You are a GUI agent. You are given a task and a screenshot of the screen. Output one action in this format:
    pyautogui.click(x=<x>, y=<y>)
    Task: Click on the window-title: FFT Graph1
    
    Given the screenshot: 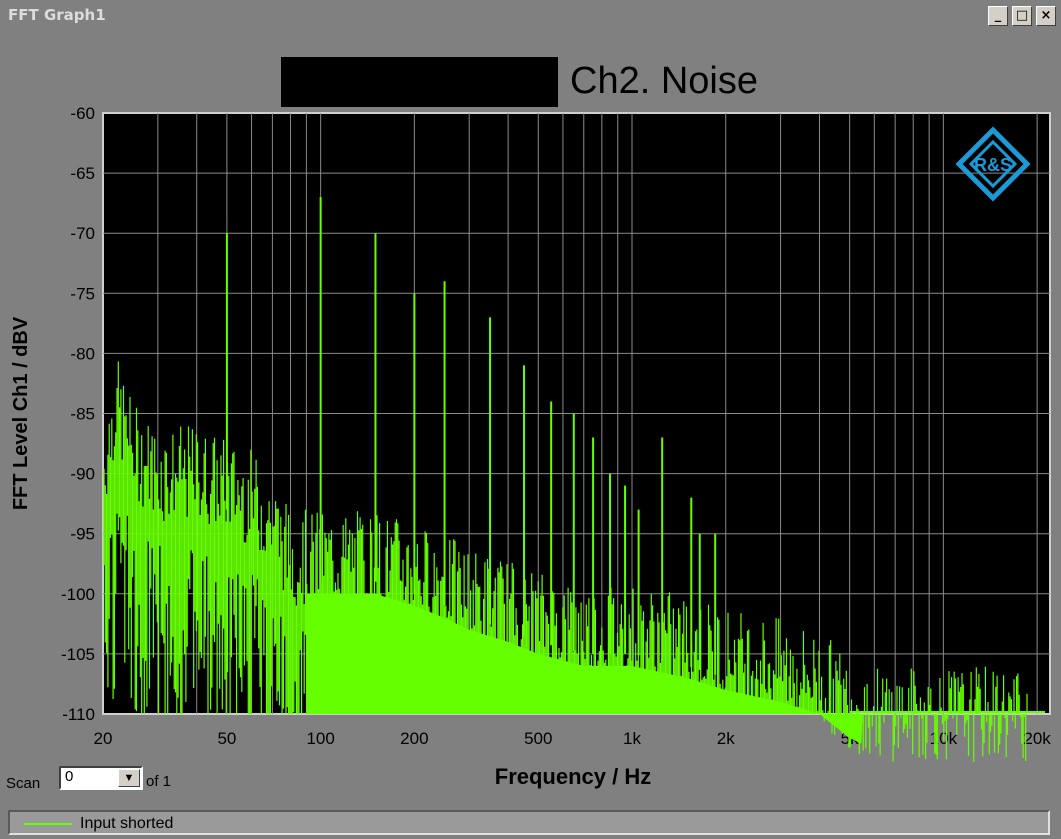 What is the action you would take?
    pyautogui.click(x=57, y=15)
    